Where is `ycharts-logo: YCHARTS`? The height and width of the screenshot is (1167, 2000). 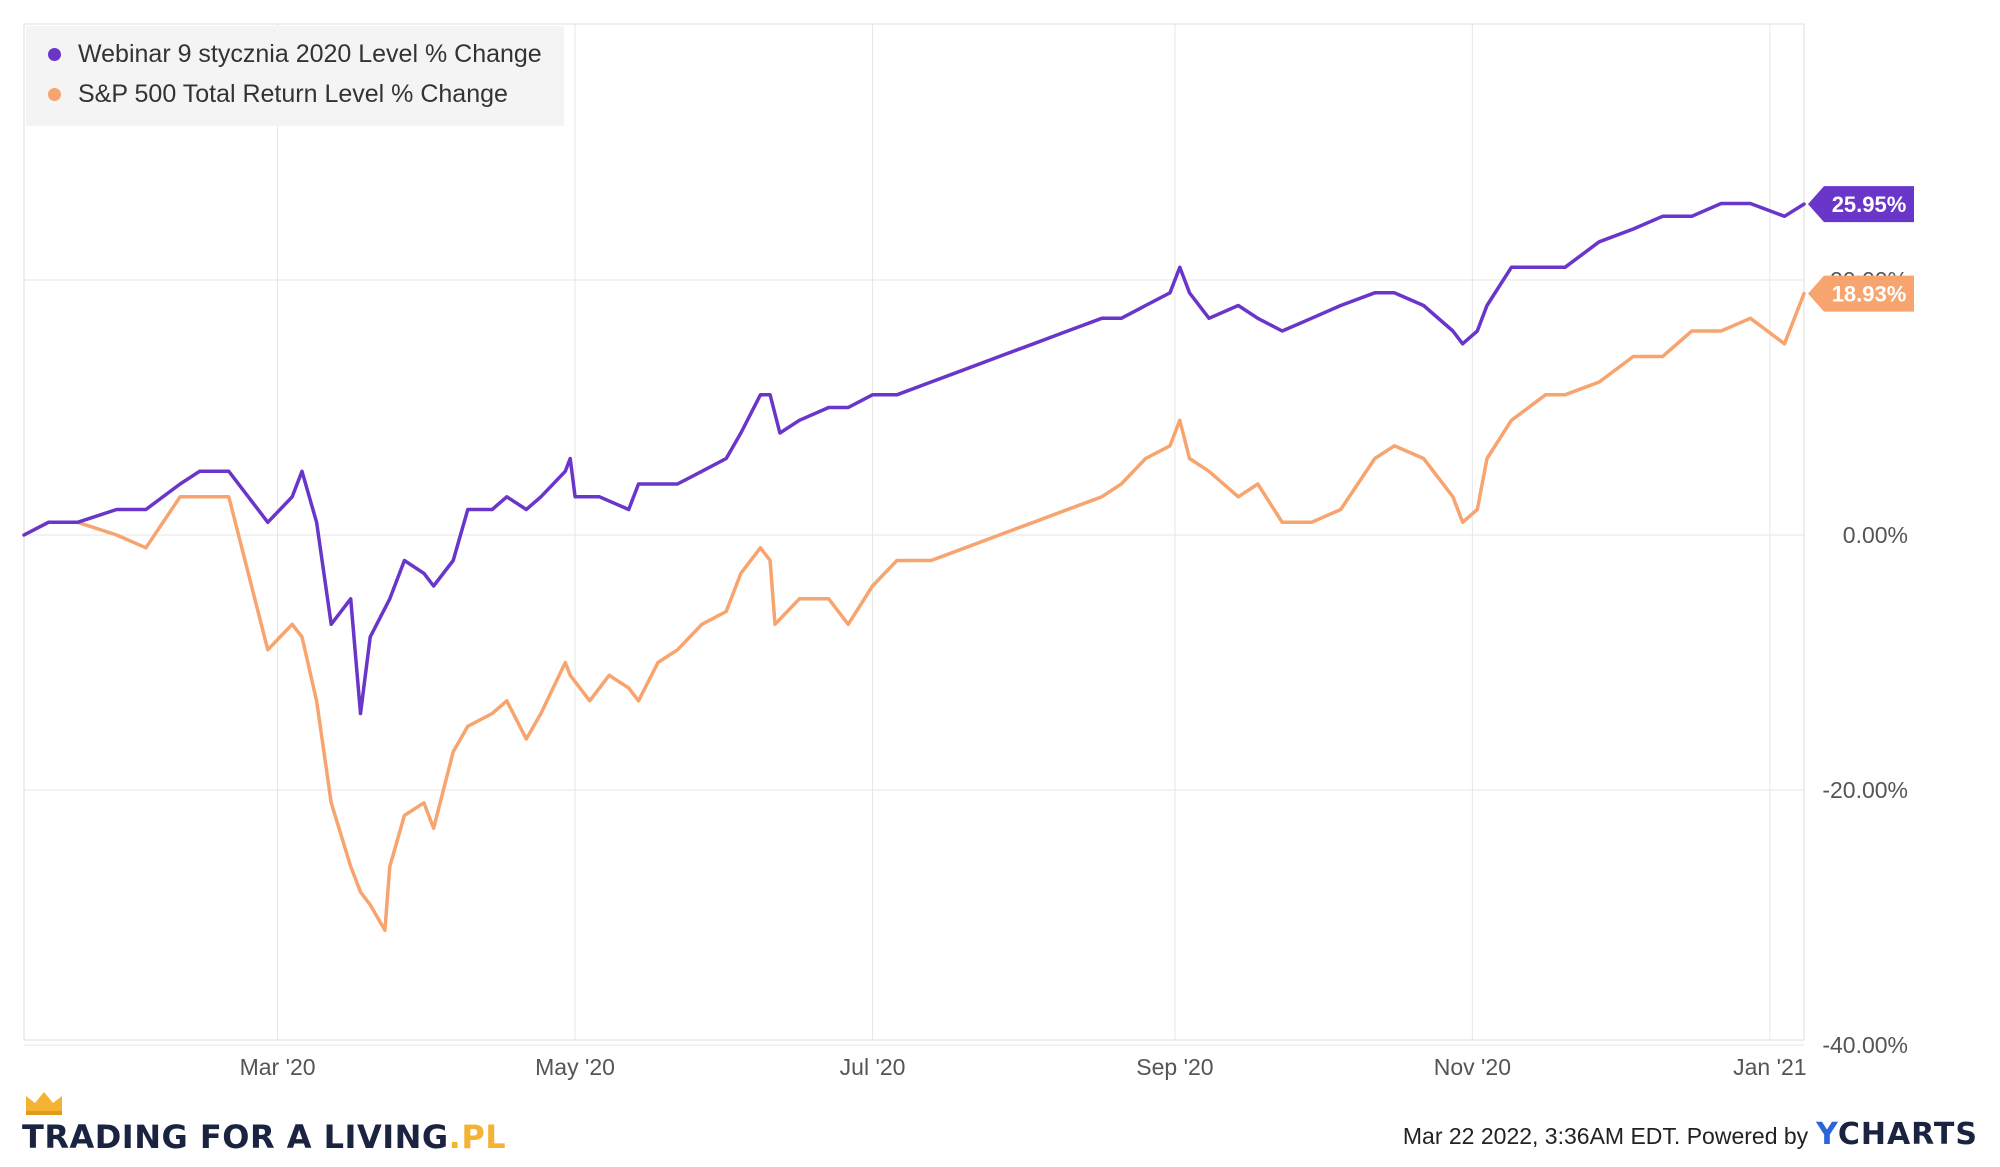
ycharts-logo: YCHARTS is located at coordinates (1897, 1134).